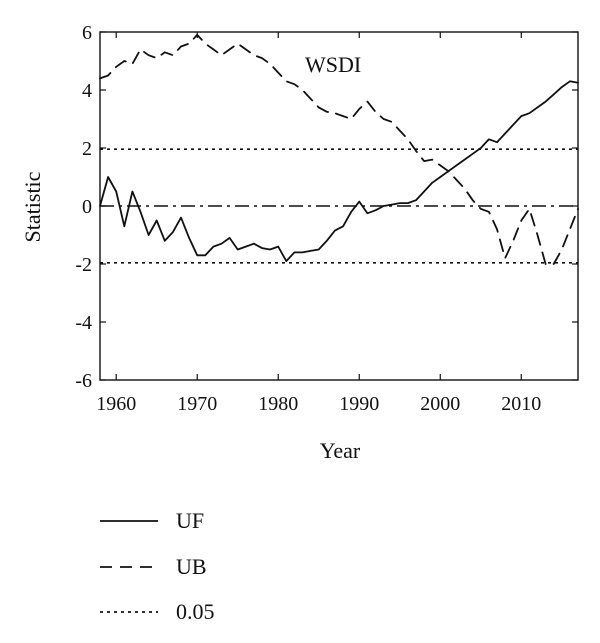 The width and height of the screenshot is (600, 643). Describe the element at coordinates (195, 611) in the screenshot. I see `legend-label-significance: 0.05` at that location.